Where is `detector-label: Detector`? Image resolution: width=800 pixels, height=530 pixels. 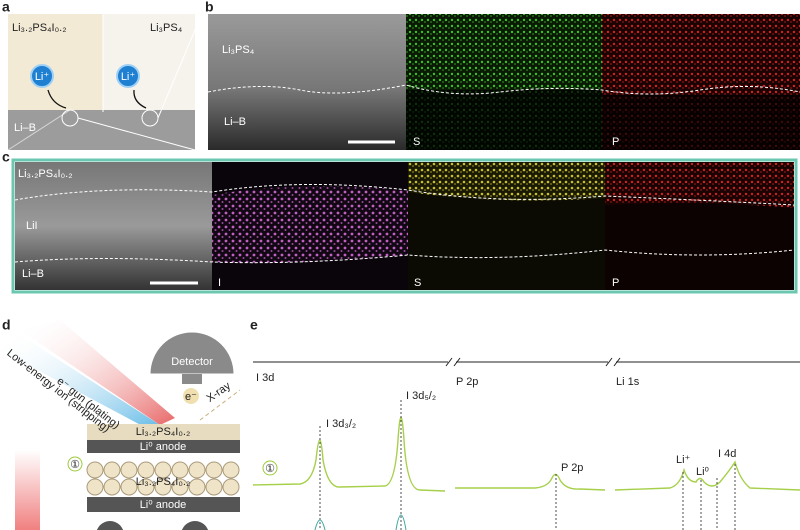
detector-label: Detector is located at coordinates (192, 362).